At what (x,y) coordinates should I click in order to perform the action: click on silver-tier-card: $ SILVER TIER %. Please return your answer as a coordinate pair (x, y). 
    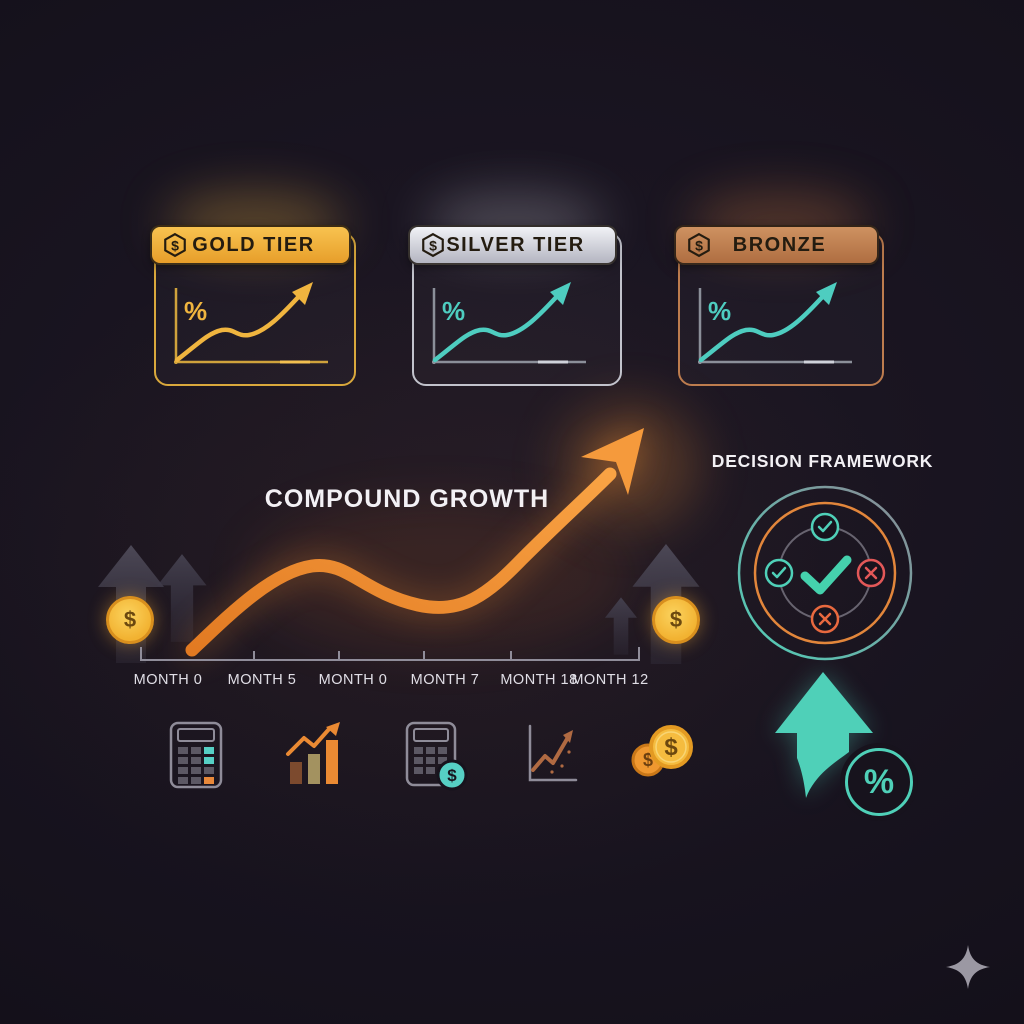
    Looking at the image, I should click on (515, 305).